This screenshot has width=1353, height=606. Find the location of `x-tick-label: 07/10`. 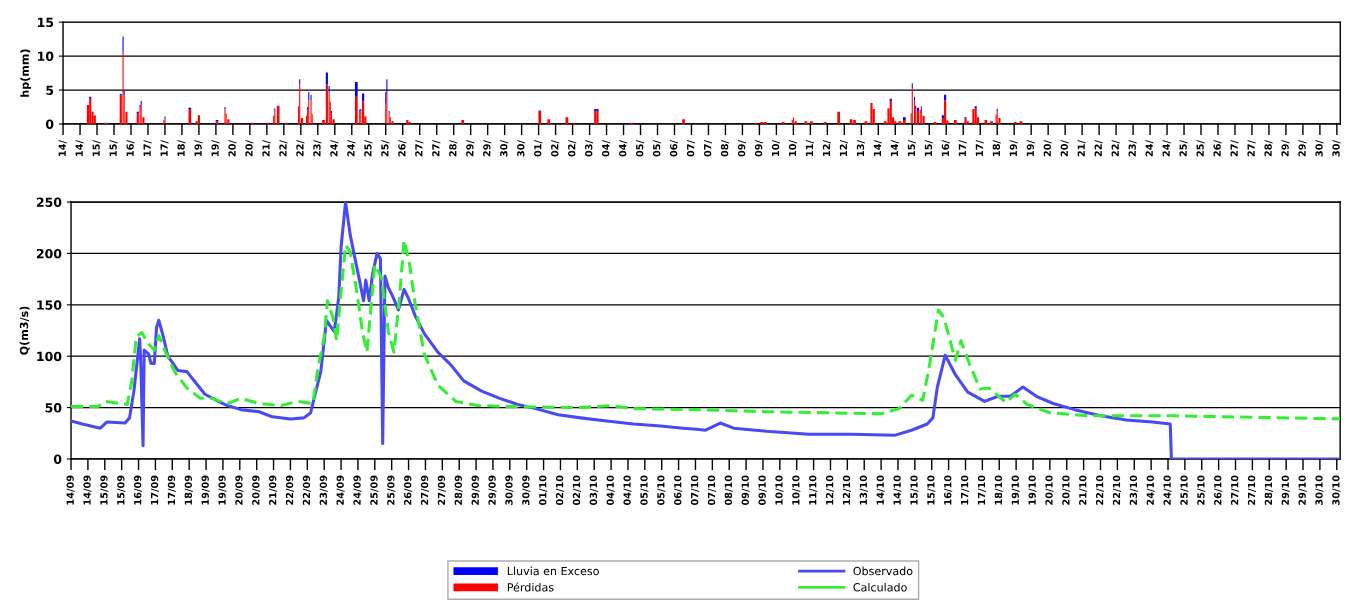

x-tick-label: 07/10 is located at coordinates (695, 490).